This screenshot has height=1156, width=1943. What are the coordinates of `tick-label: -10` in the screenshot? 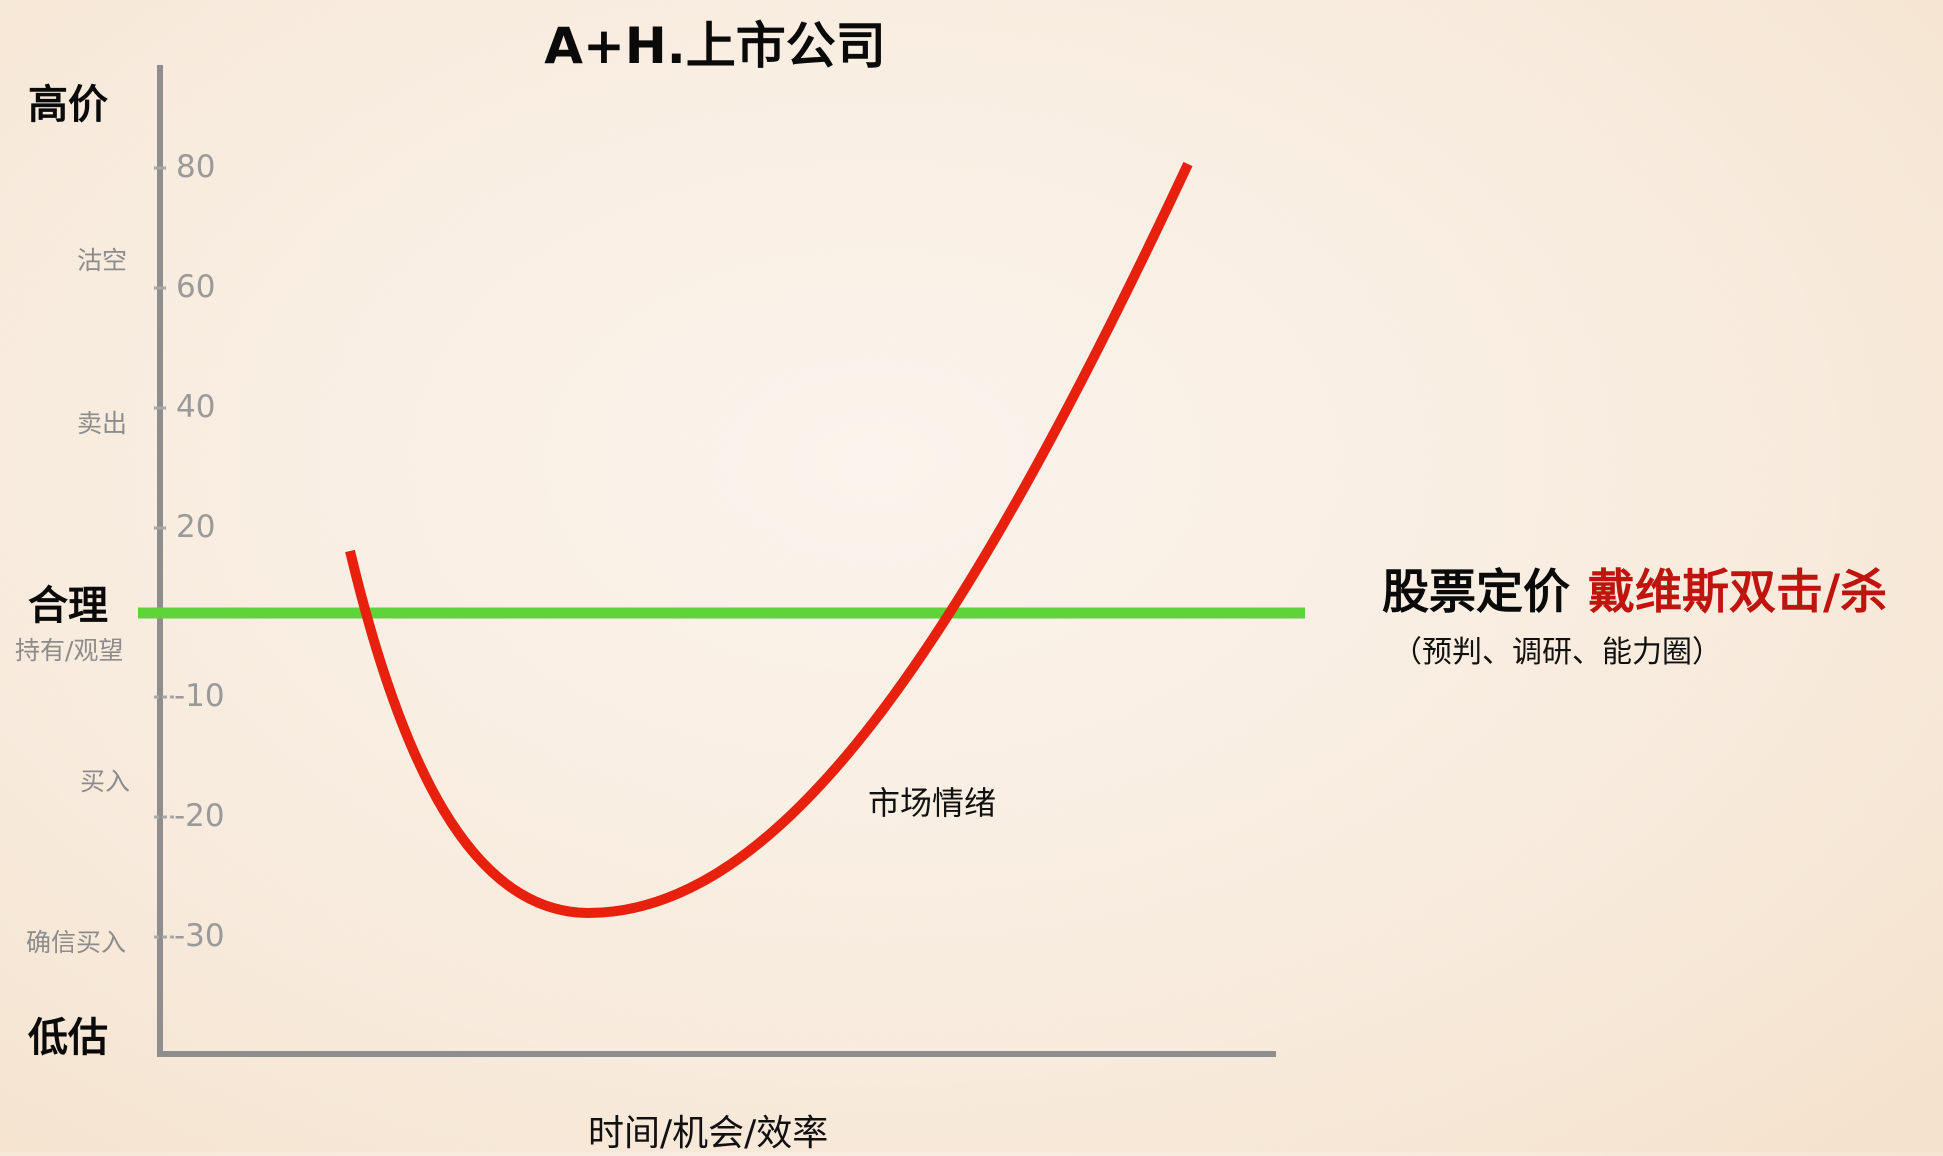 It's located at (199, 696).